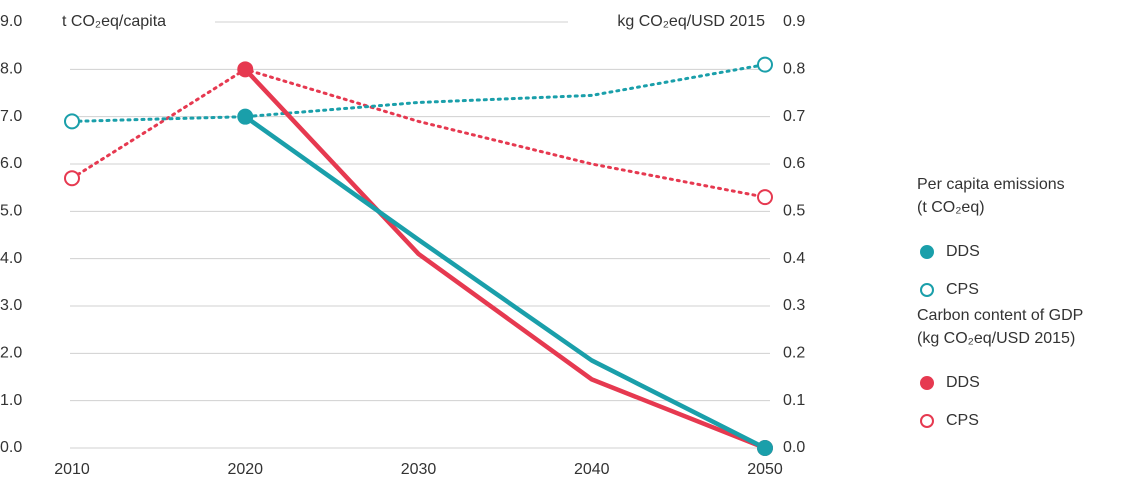  I want to click on y-tick-label: 9.0, so click(11, 21).